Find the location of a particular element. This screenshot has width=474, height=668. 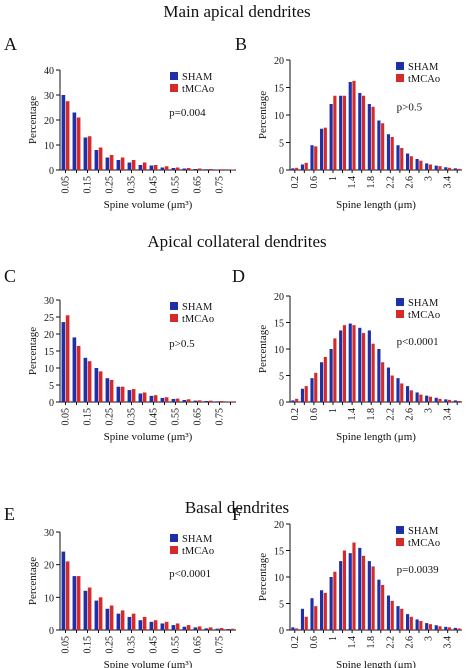

panel-a-y-tick-label: 30 is located at coordinates (49, 96).